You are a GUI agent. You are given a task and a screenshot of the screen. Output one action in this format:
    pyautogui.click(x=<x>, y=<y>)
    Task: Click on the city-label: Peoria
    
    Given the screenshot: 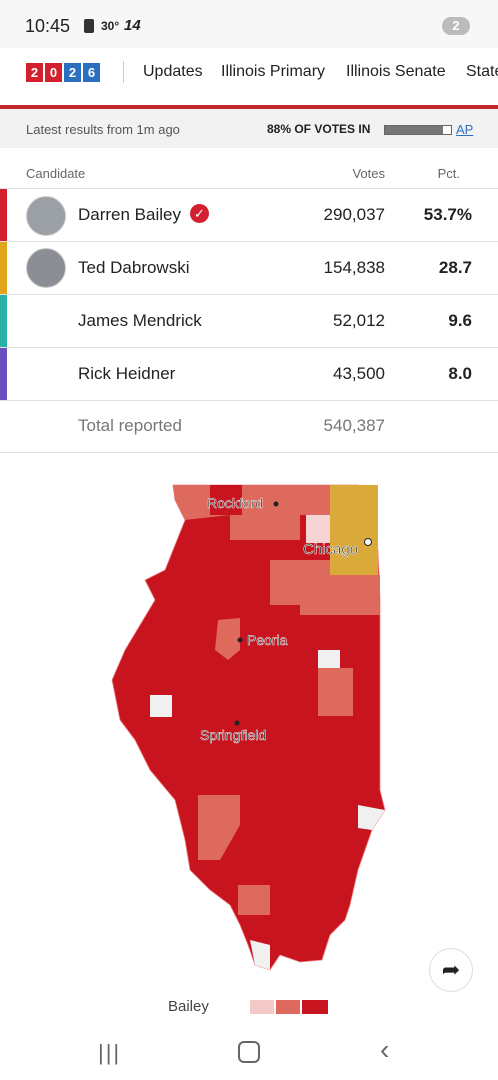 What is the action you would take?
    pyautogui.click(x=267, y=640)
    